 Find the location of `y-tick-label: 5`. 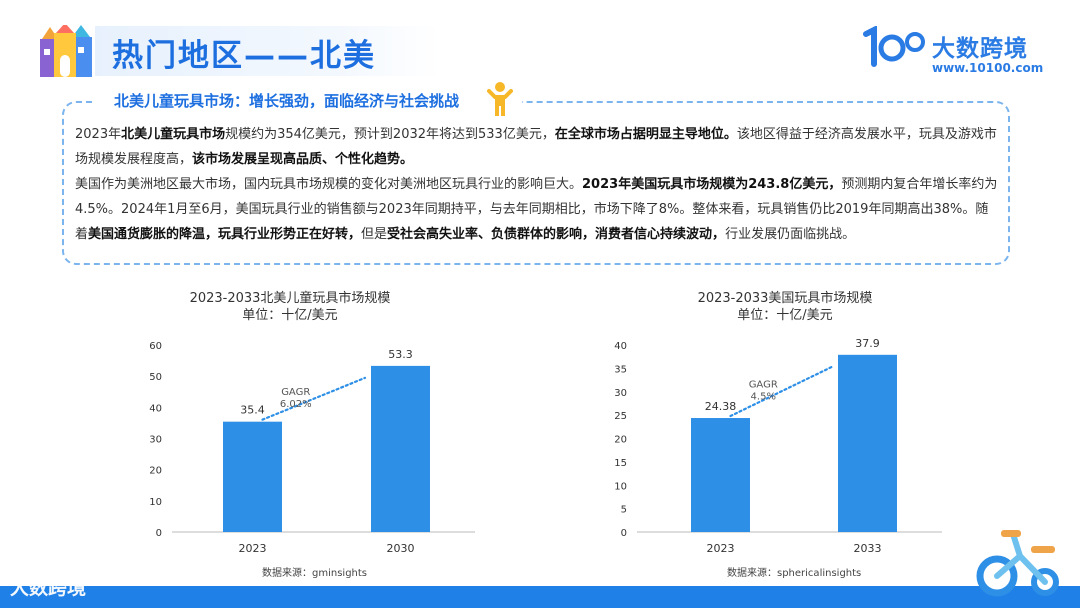

y-tick-label: 5 is located at coordinates (624, 510).